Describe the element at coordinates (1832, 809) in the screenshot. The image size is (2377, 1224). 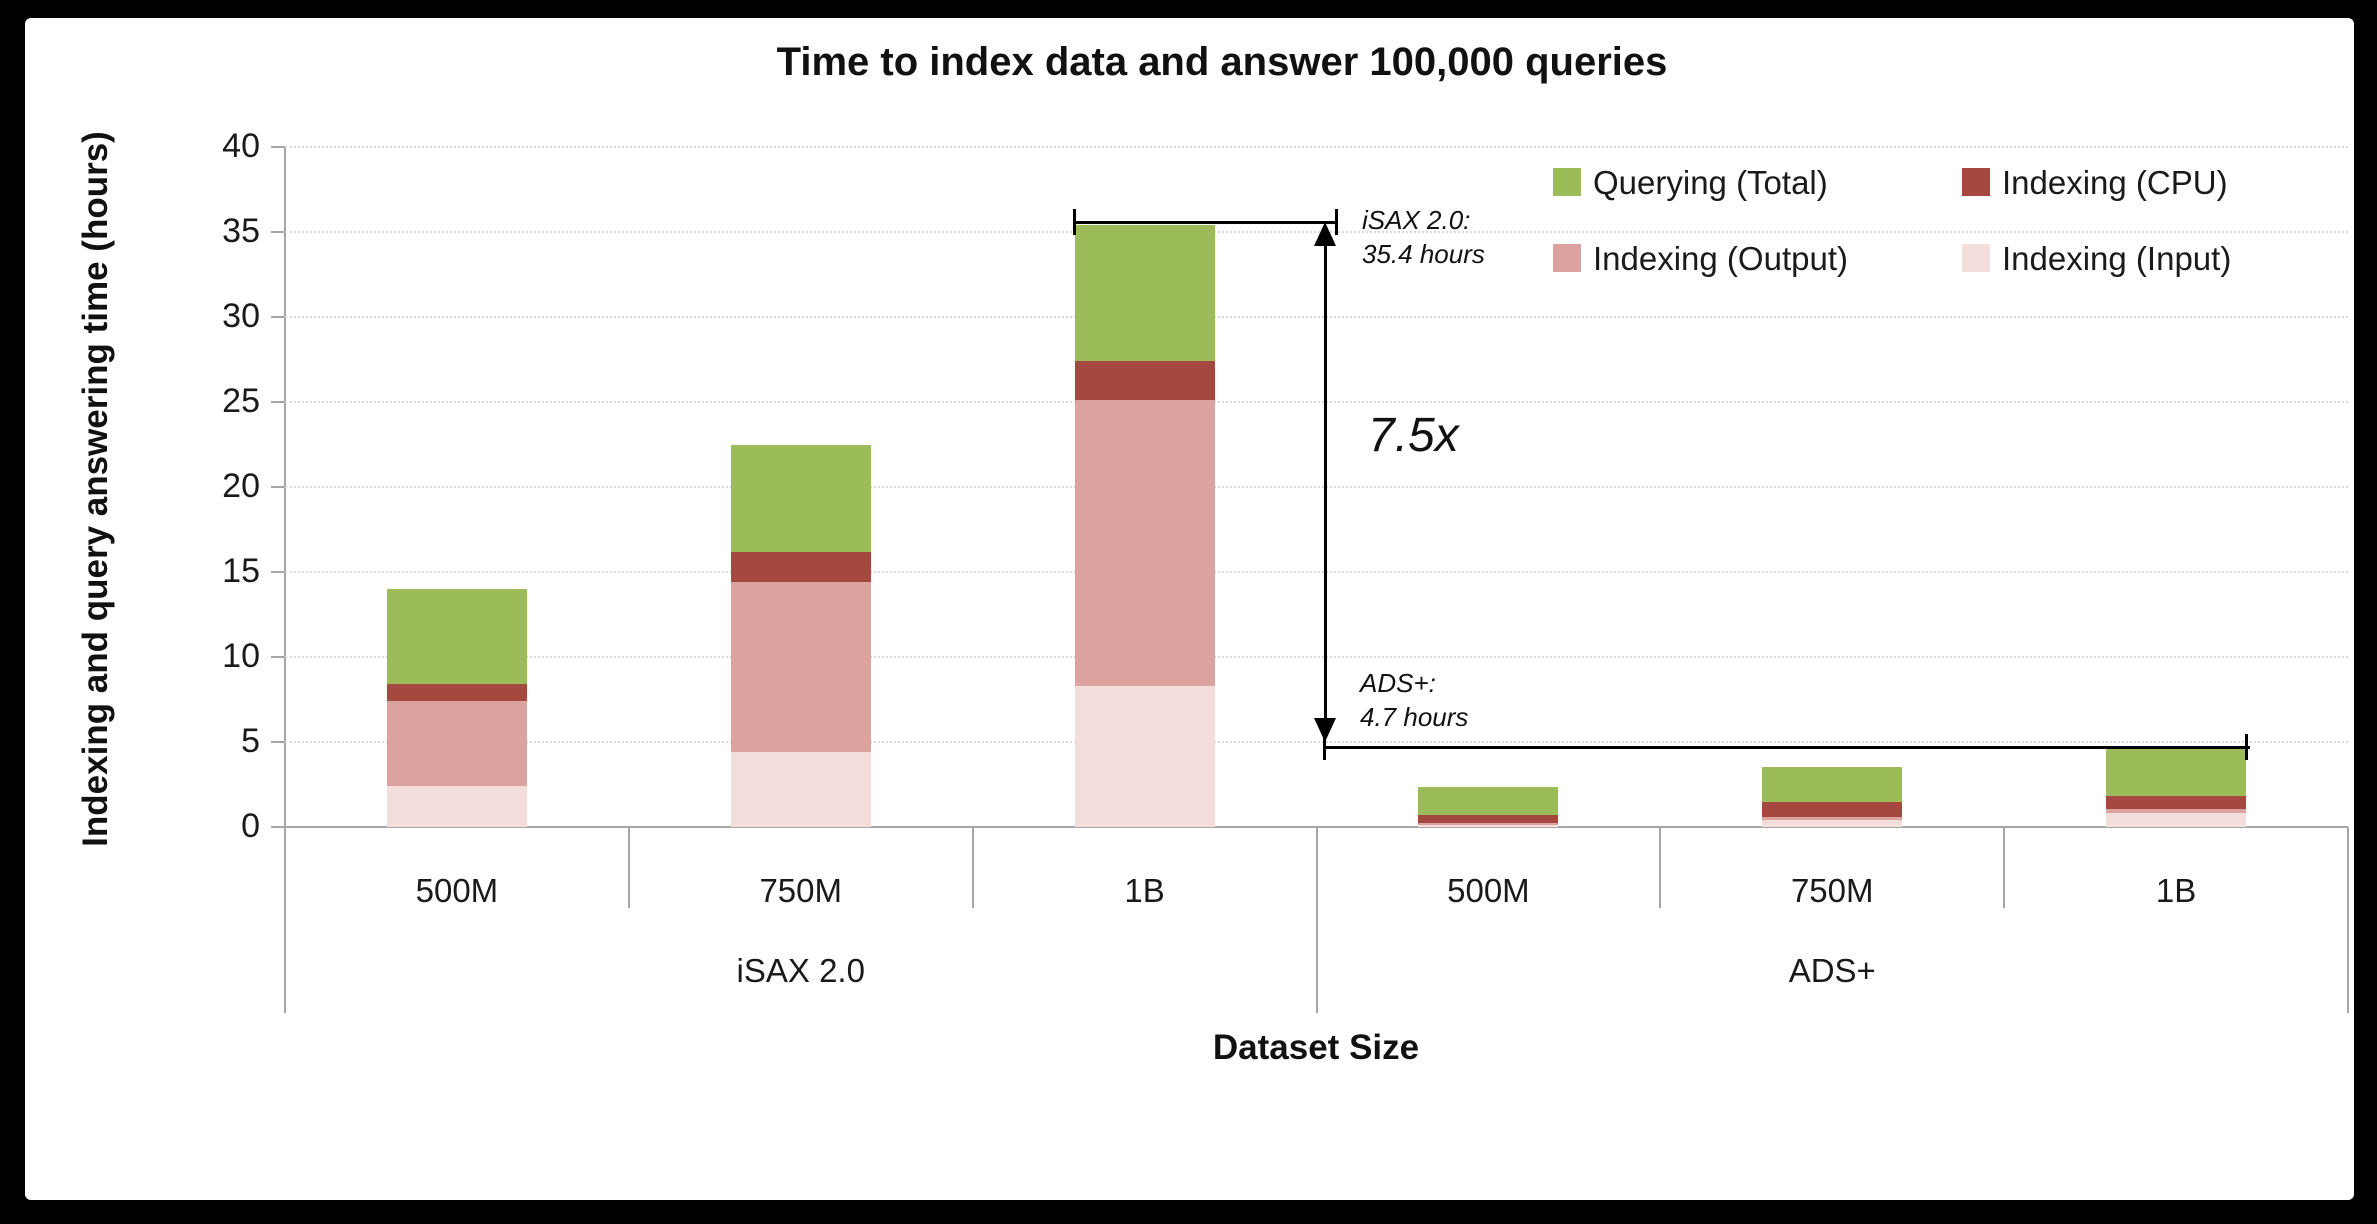
I see `bar-4-indexing-cpu-` at that location.